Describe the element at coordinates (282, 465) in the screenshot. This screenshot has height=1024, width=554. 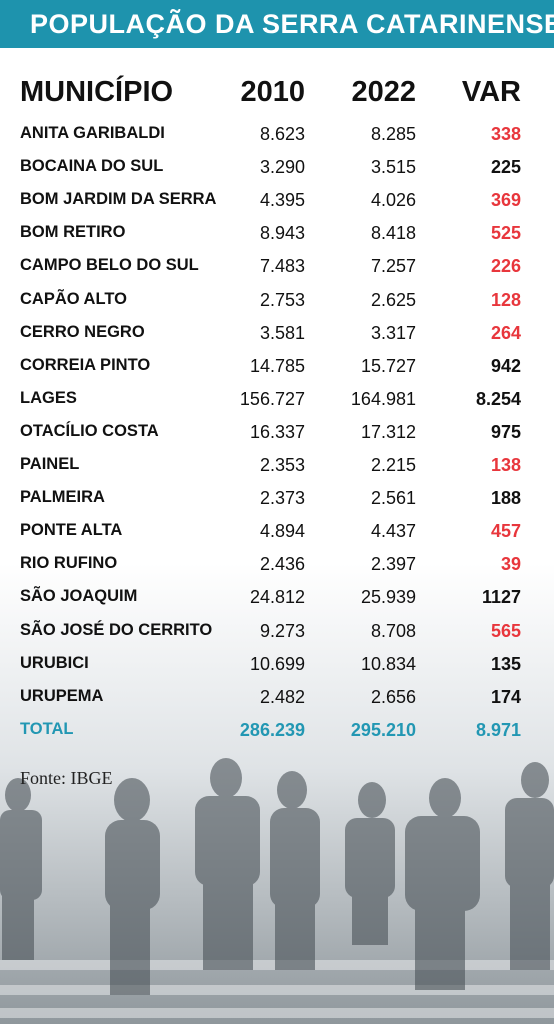
I see `cell-value: 2.353` at that location.